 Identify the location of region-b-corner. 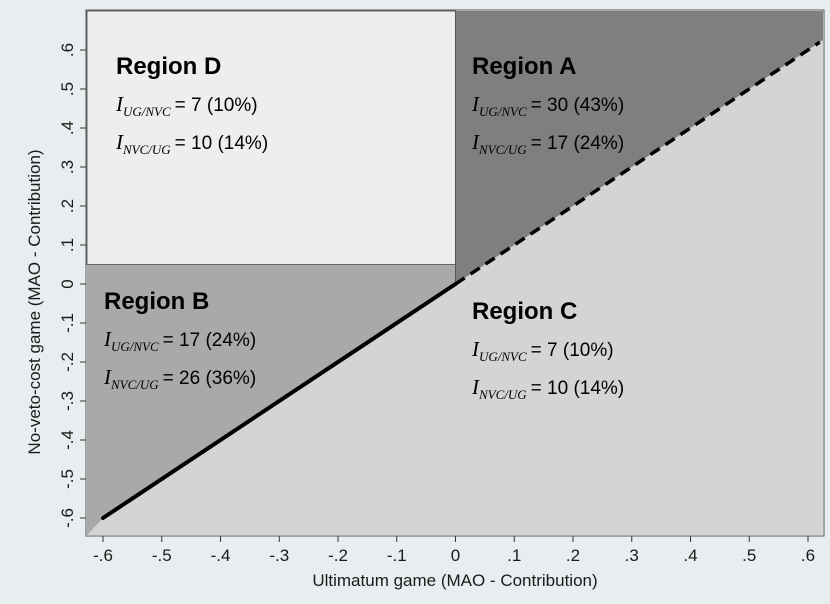
(95, 526).